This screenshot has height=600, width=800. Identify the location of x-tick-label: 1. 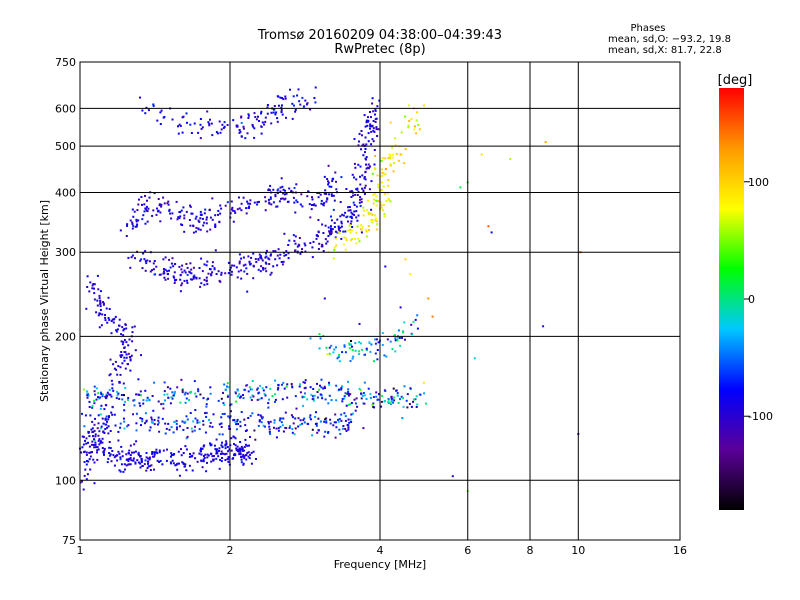
(80, 550).